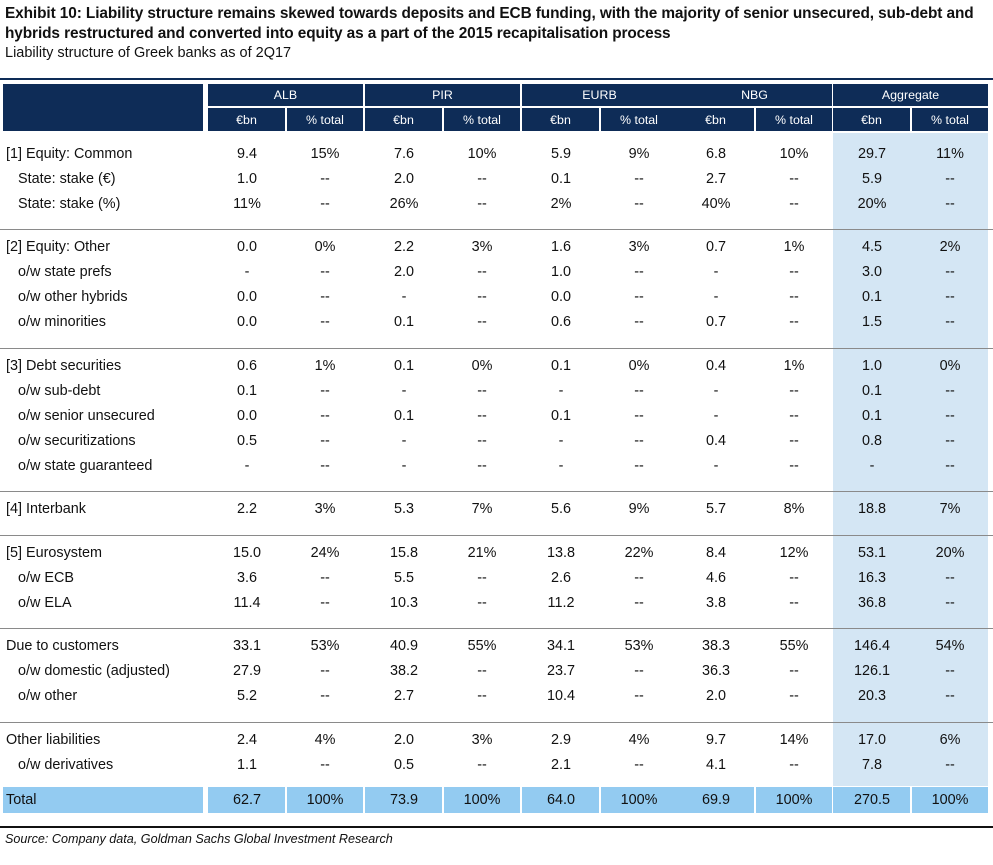 The width and height of the screenshot is (993, 865). Describe the element at coordinates (403, 740) in the screenshot. I see `table-cell: 2.0` at that location.